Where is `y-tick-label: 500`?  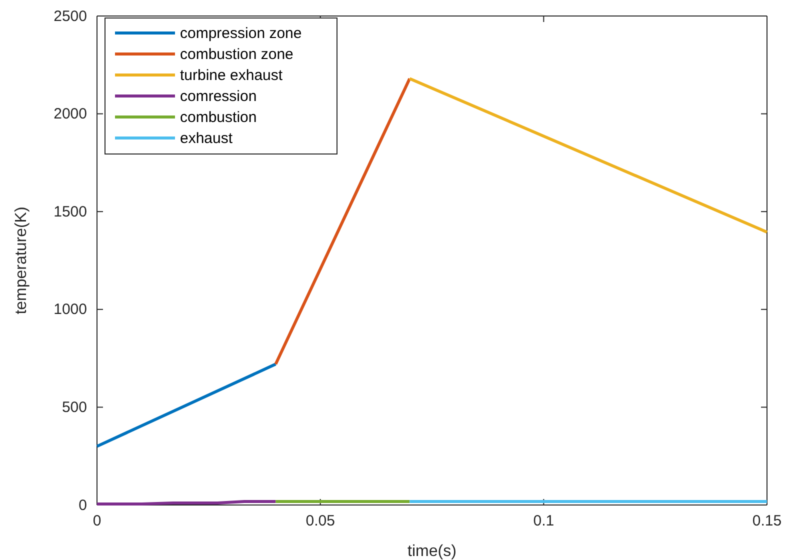
y-tick-label: 500 is located at coordinates (74, 407).